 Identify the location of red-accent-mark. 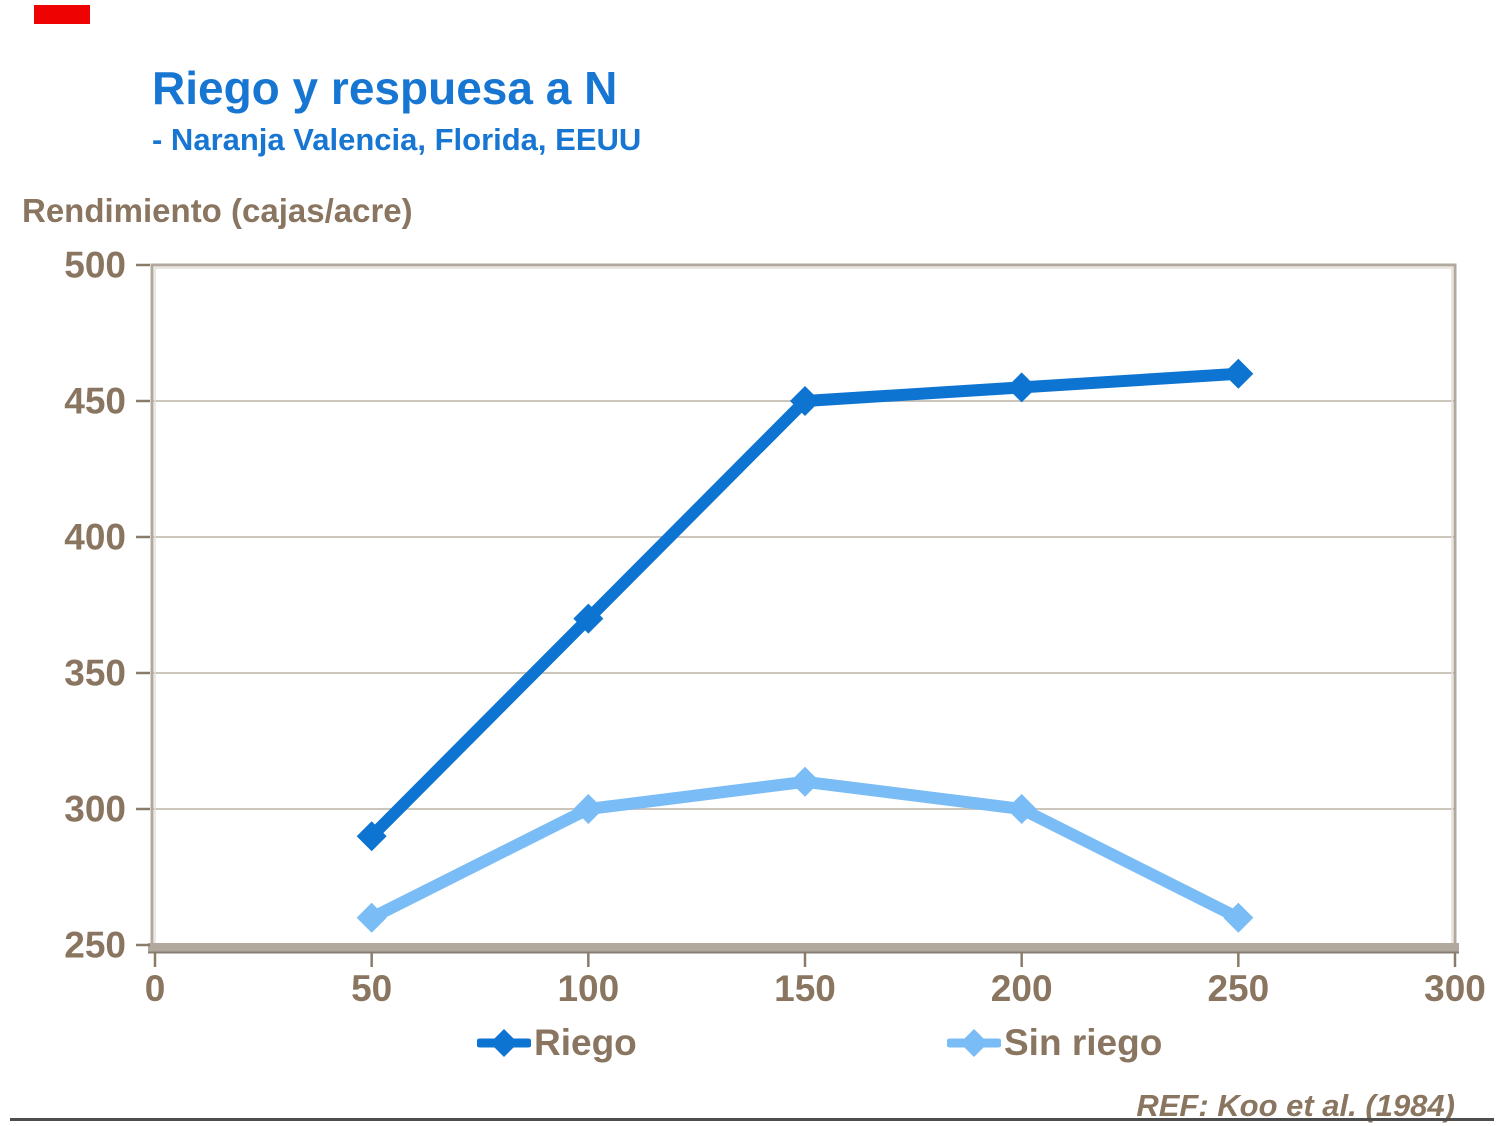
(62, 14).